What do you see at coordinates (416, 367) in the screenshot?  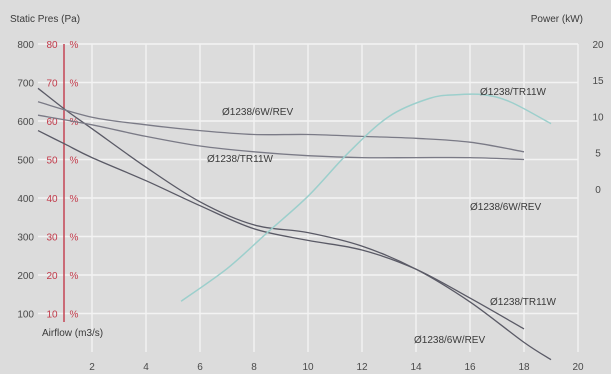 I see `x-tick-label: 14` at bounding box center [416, 367].